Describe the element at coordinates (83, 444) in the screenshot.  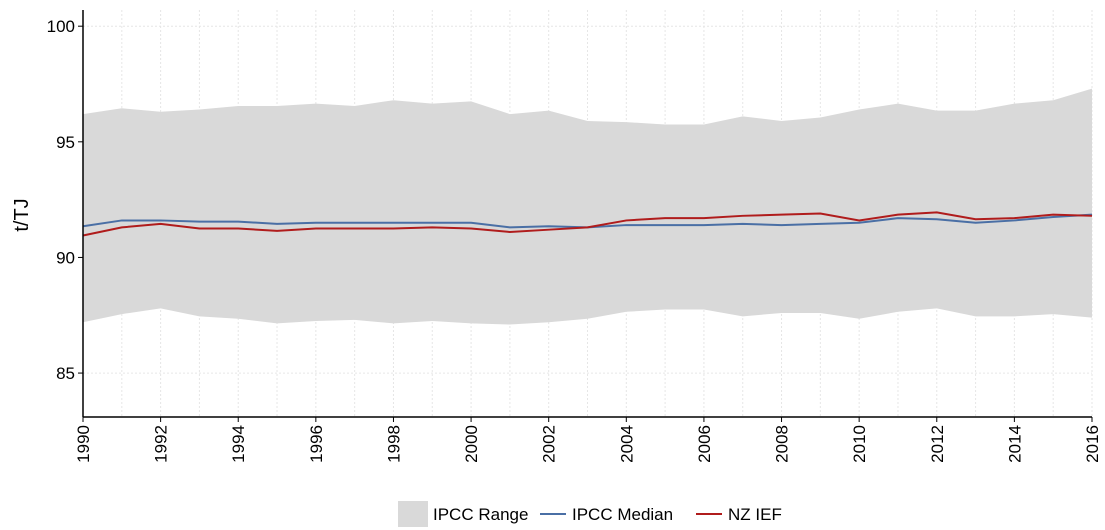
I see `x-tick-label: 1990` at that location.